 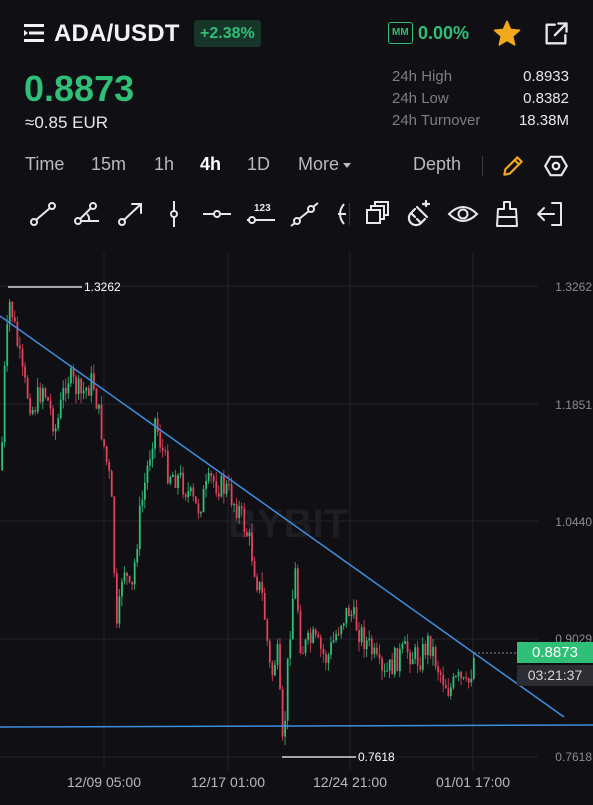 What do you see at coordinates (174, 214) in the screenshot?
I see `vertical-line-icon` at bounding box center [174, 214].